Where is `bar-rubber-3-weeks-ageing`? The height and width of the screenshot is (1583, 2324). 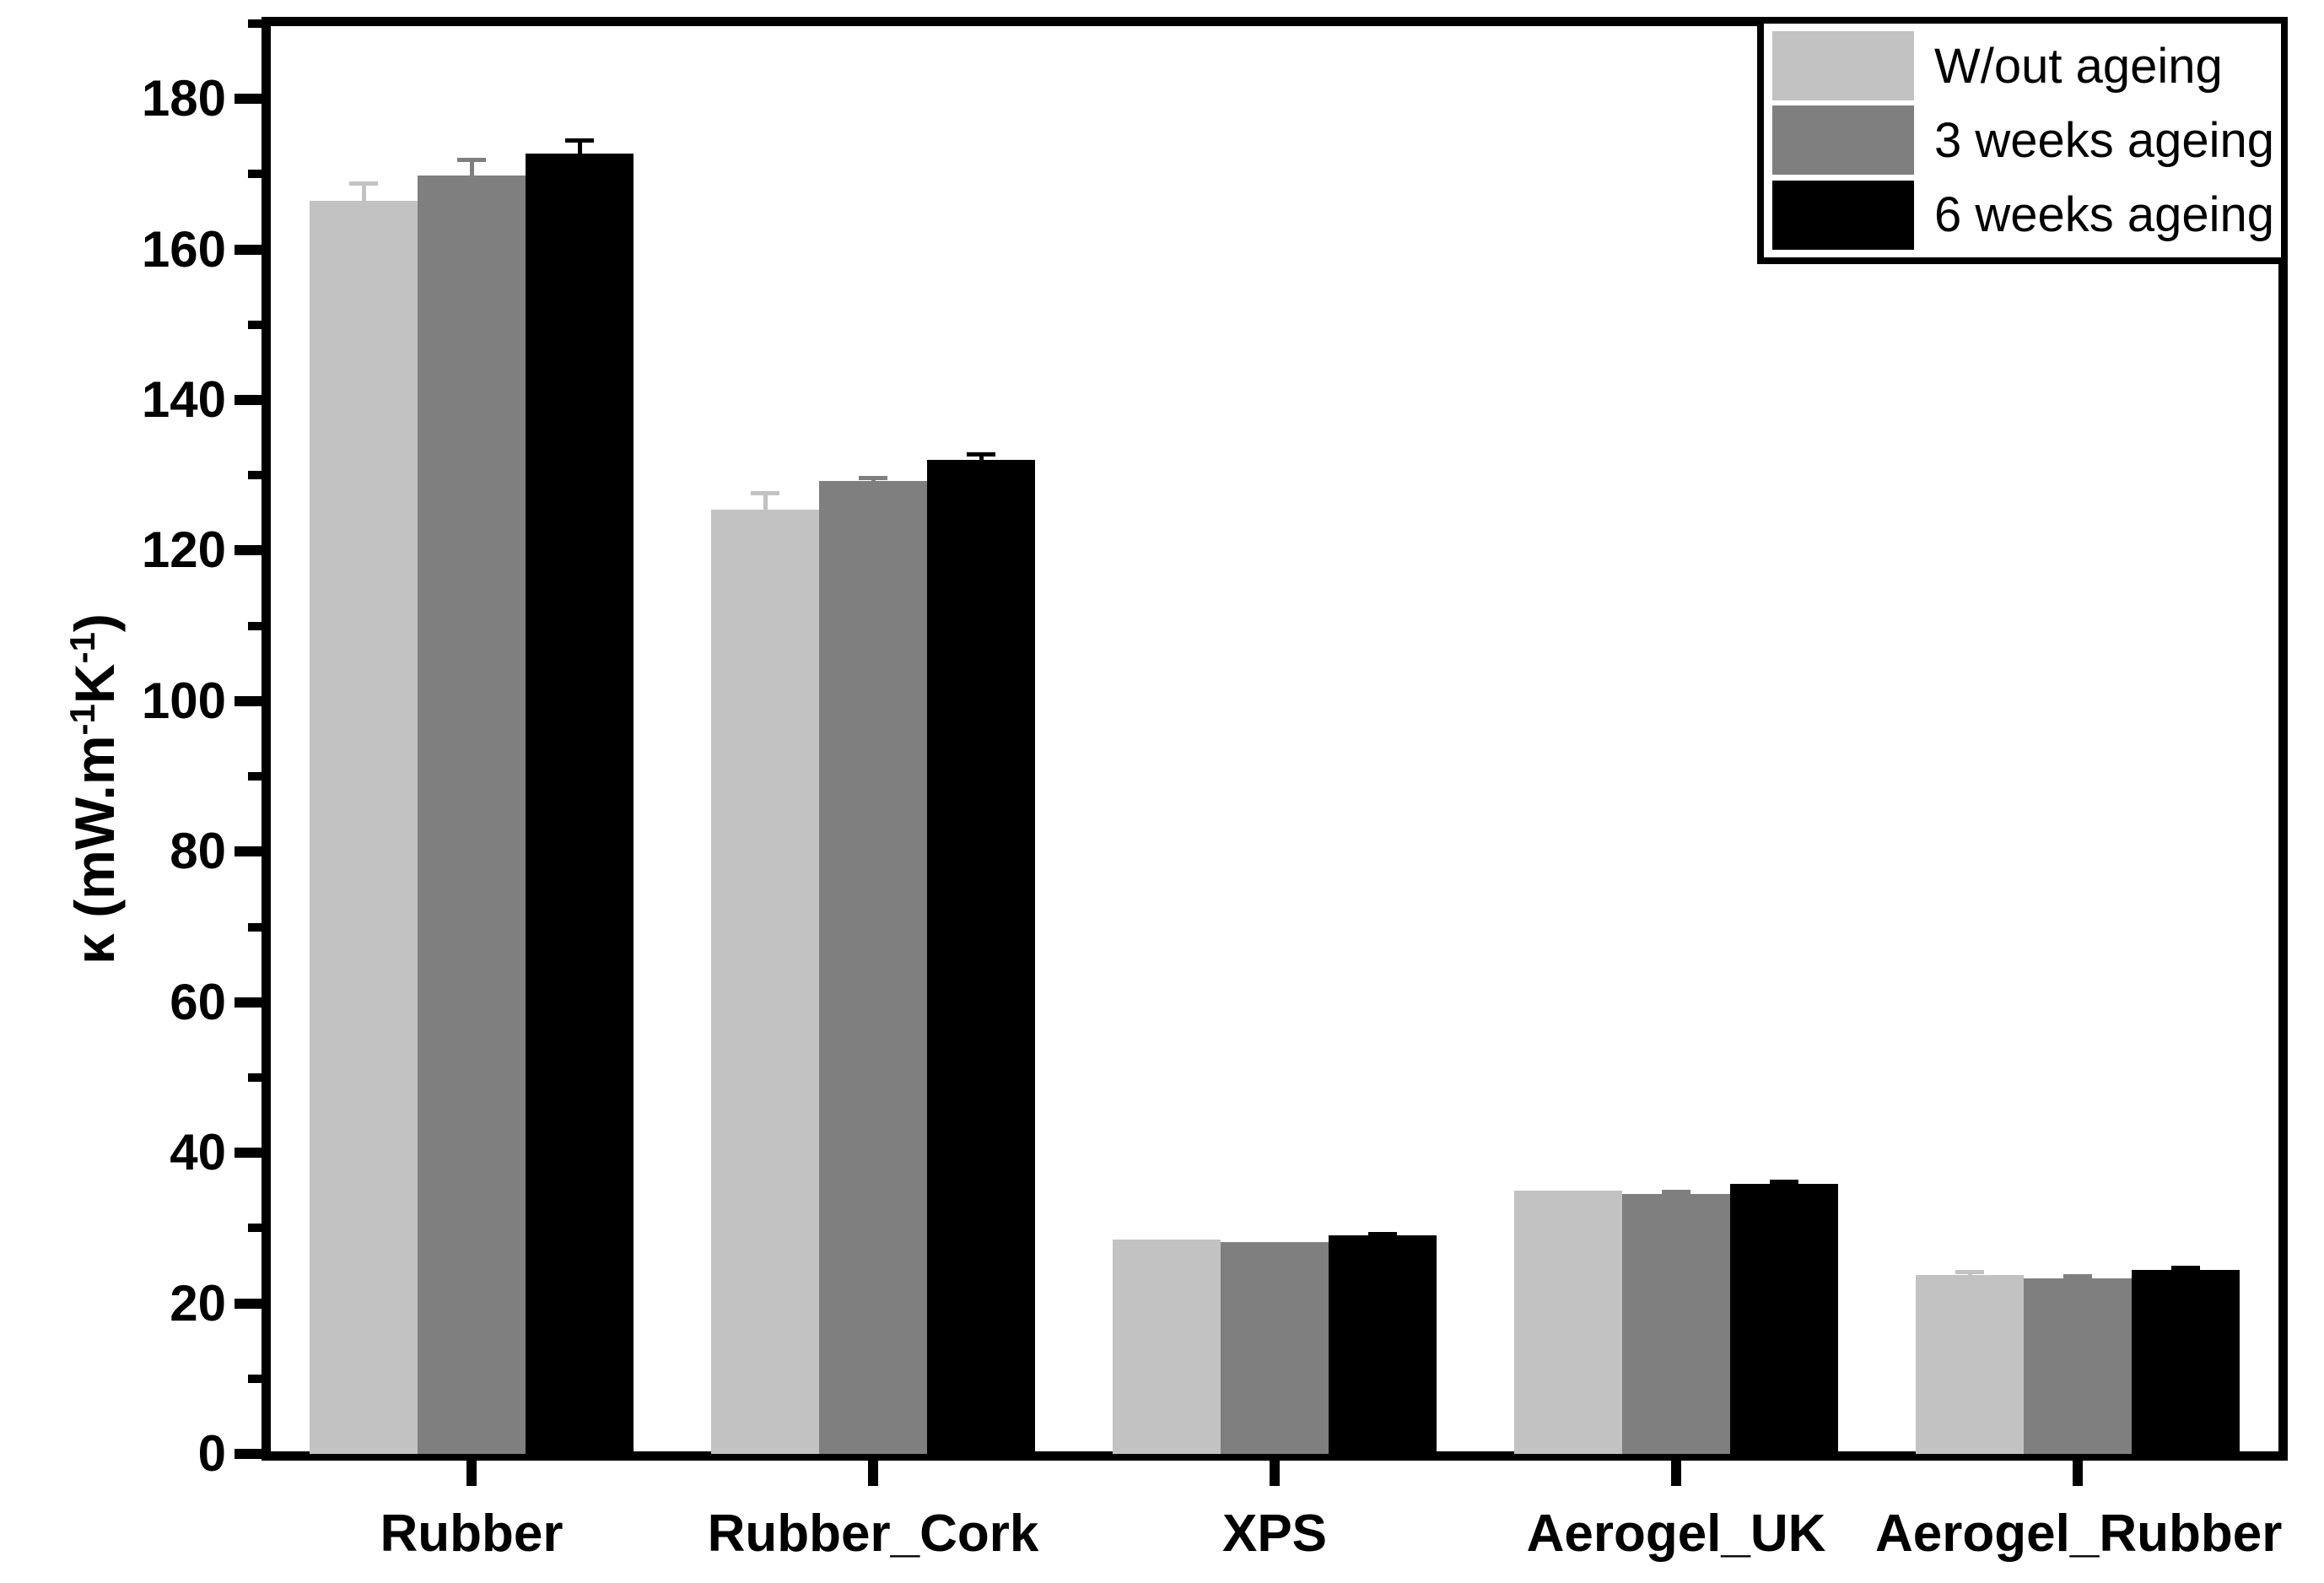 bar-rubber-3-weeks-ageing is located at coordinates (472, 815).